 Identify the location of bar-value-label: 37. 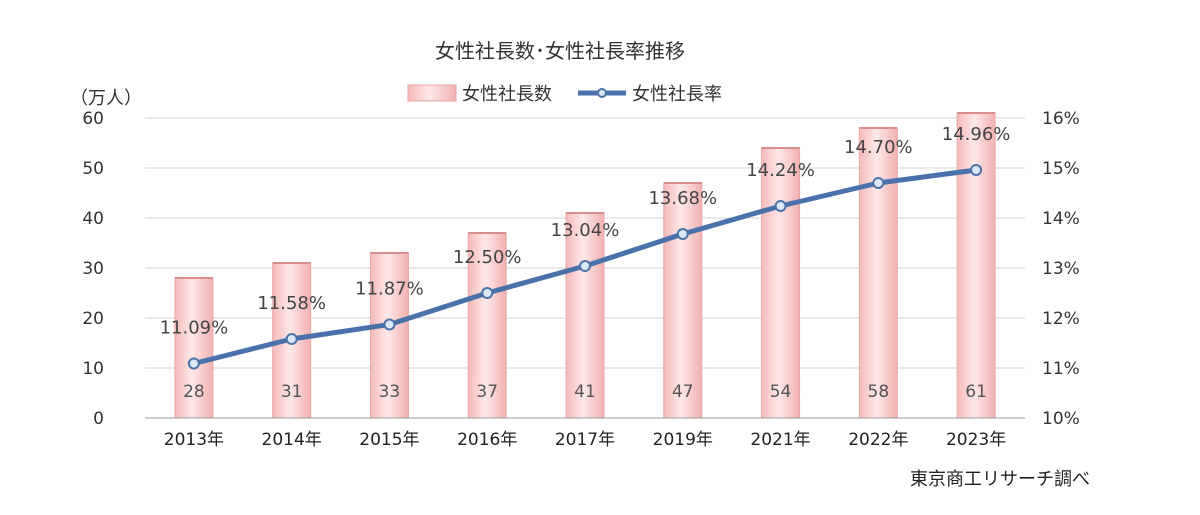
(487, 392).